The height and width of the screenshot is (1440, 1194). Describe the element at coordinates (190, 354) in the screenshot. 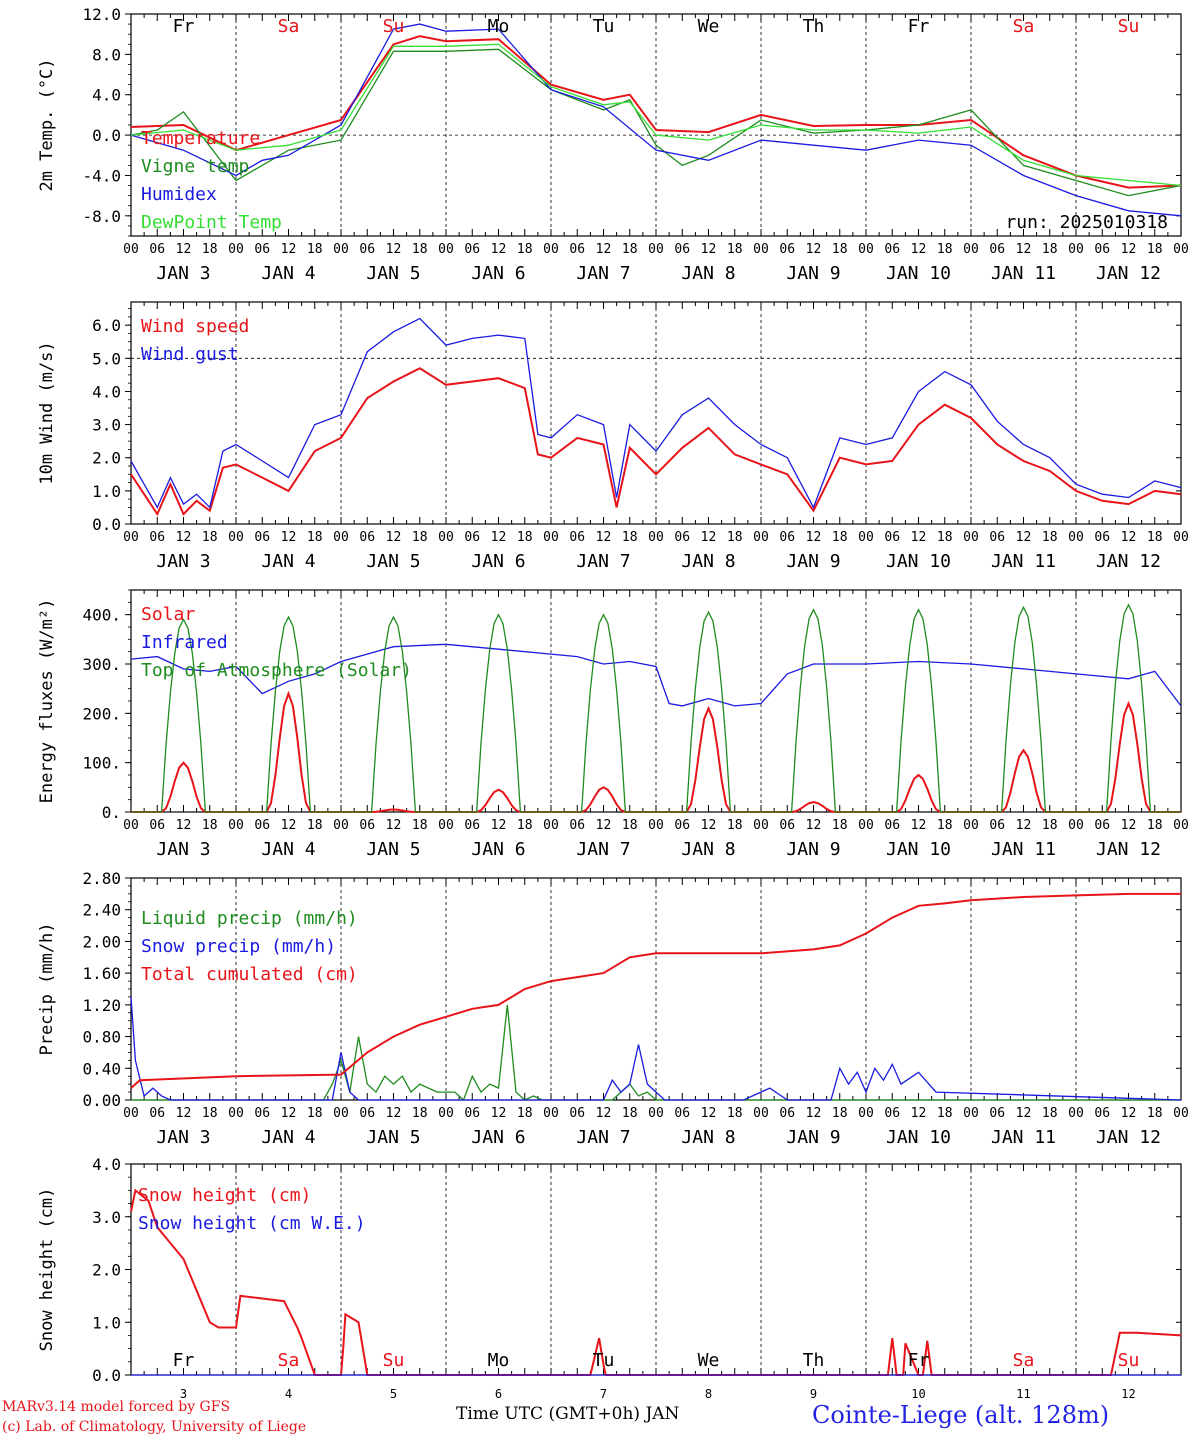

I see `legend-entry: Wind gust` at that location.